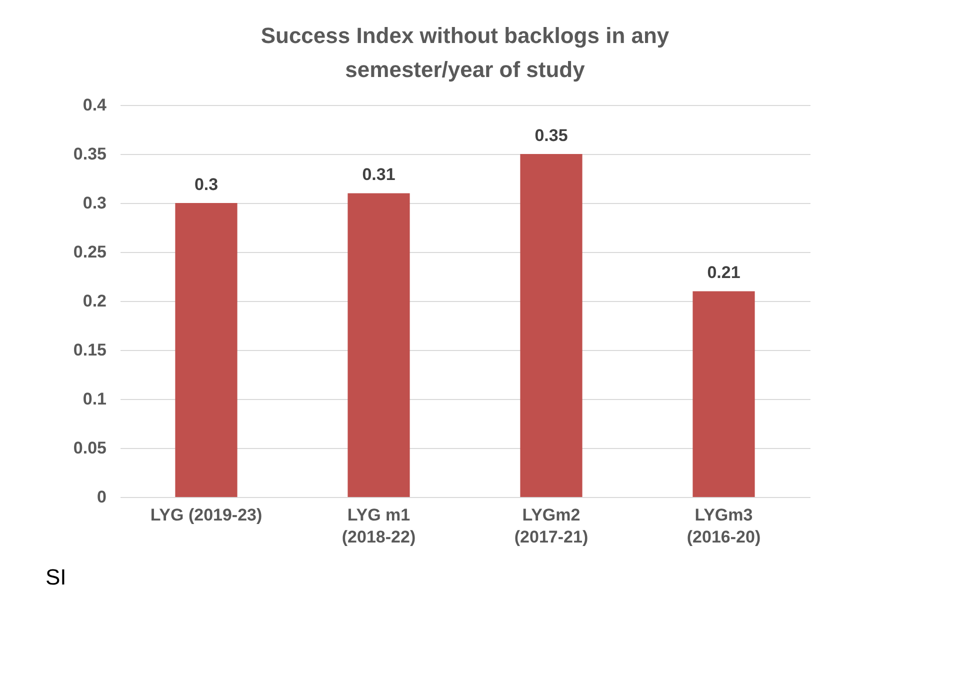 The height and width of the screenshot is (686, 965). I want to click on y-tick-label: 0.25, so click(89, 252).